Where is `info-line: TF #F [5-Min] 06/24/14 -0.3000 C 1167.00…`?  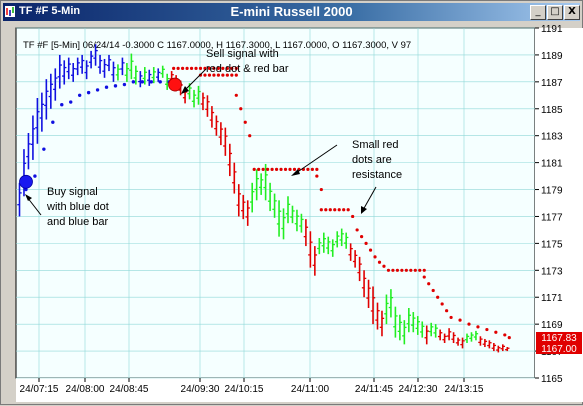 info-line: TF #F [5-Min] 06/24/14 -0.3000 C 1167.00… is located at coordinates (217, 45).